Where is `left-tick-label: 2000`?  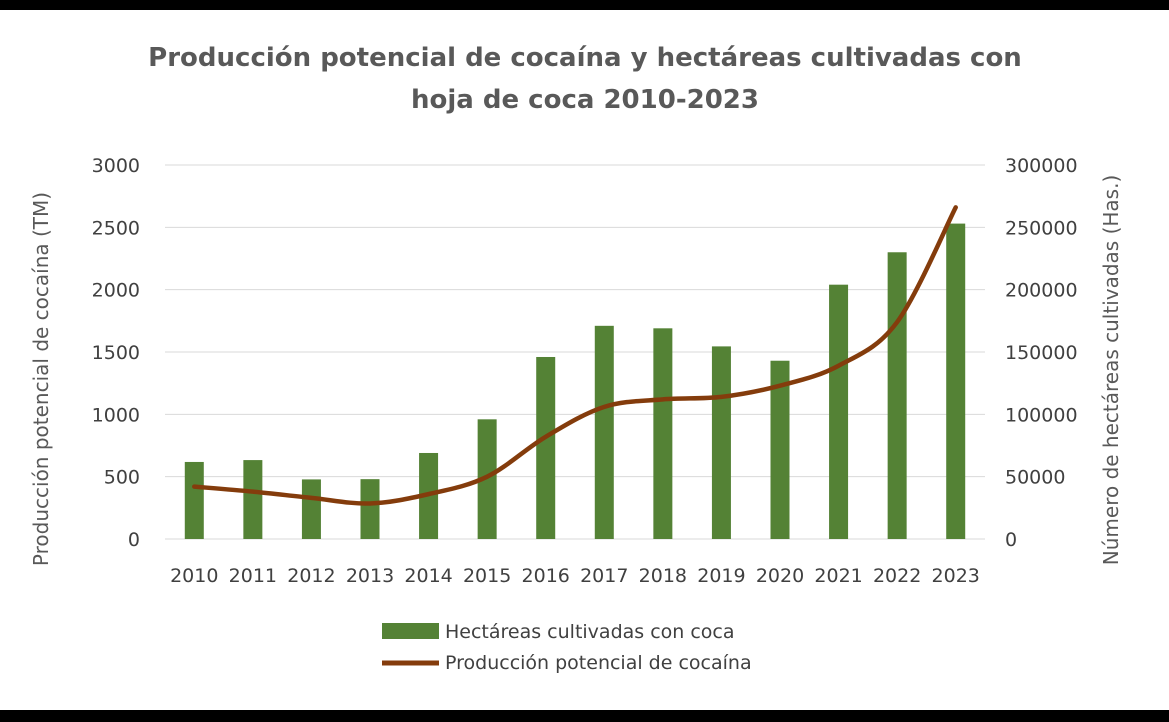 left-tick-label: 2000 is located at coordinates (116, 291).